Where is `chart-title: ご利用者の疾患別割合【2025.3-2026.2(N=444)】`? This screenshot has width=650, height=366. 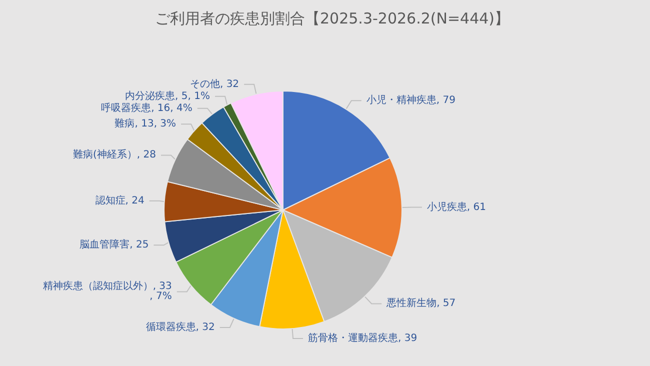
chart-title: ご利用者の疾患別割合【2025.3-2026.2(N=444)】 is located at coordinates (332, 19).